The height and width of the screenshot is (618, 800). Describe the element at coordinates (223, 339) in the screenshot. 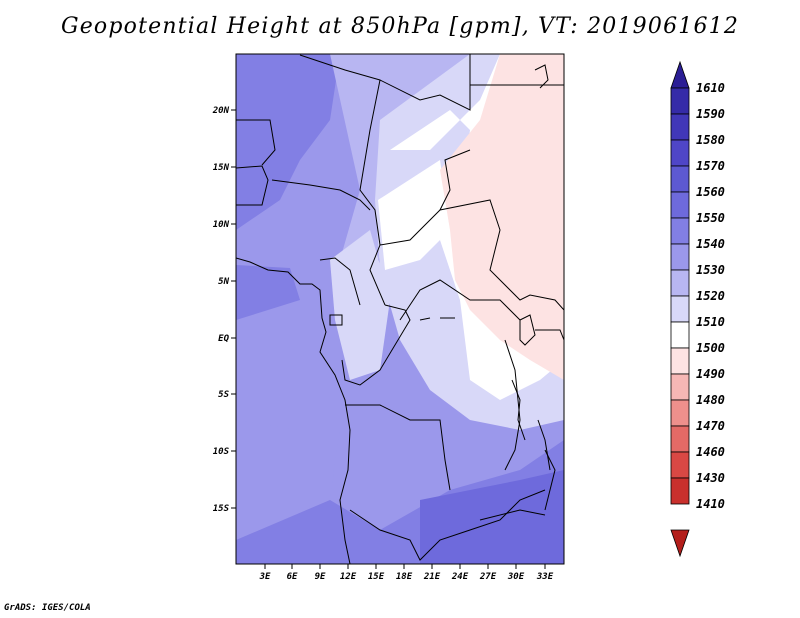

I see `lat-tick-label: EQ` at that location.